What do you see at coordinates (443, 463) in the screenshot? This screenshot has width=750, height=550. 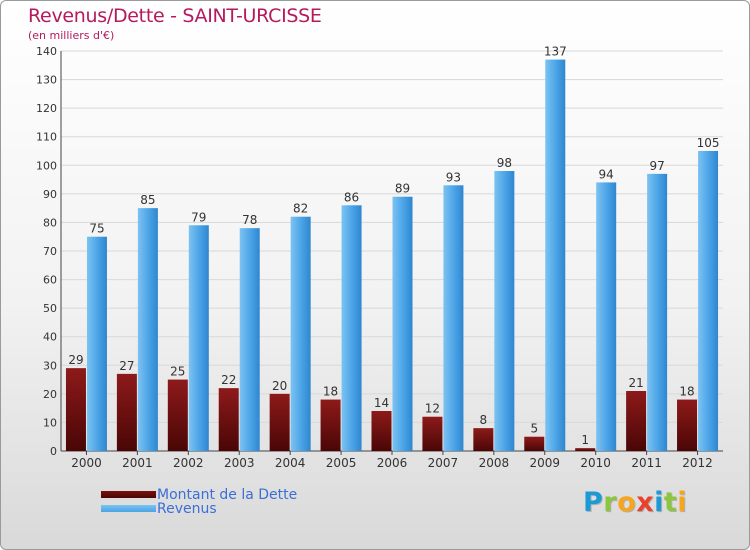 I see `x-tick-label: 2007` at bounding box center [443, 463].